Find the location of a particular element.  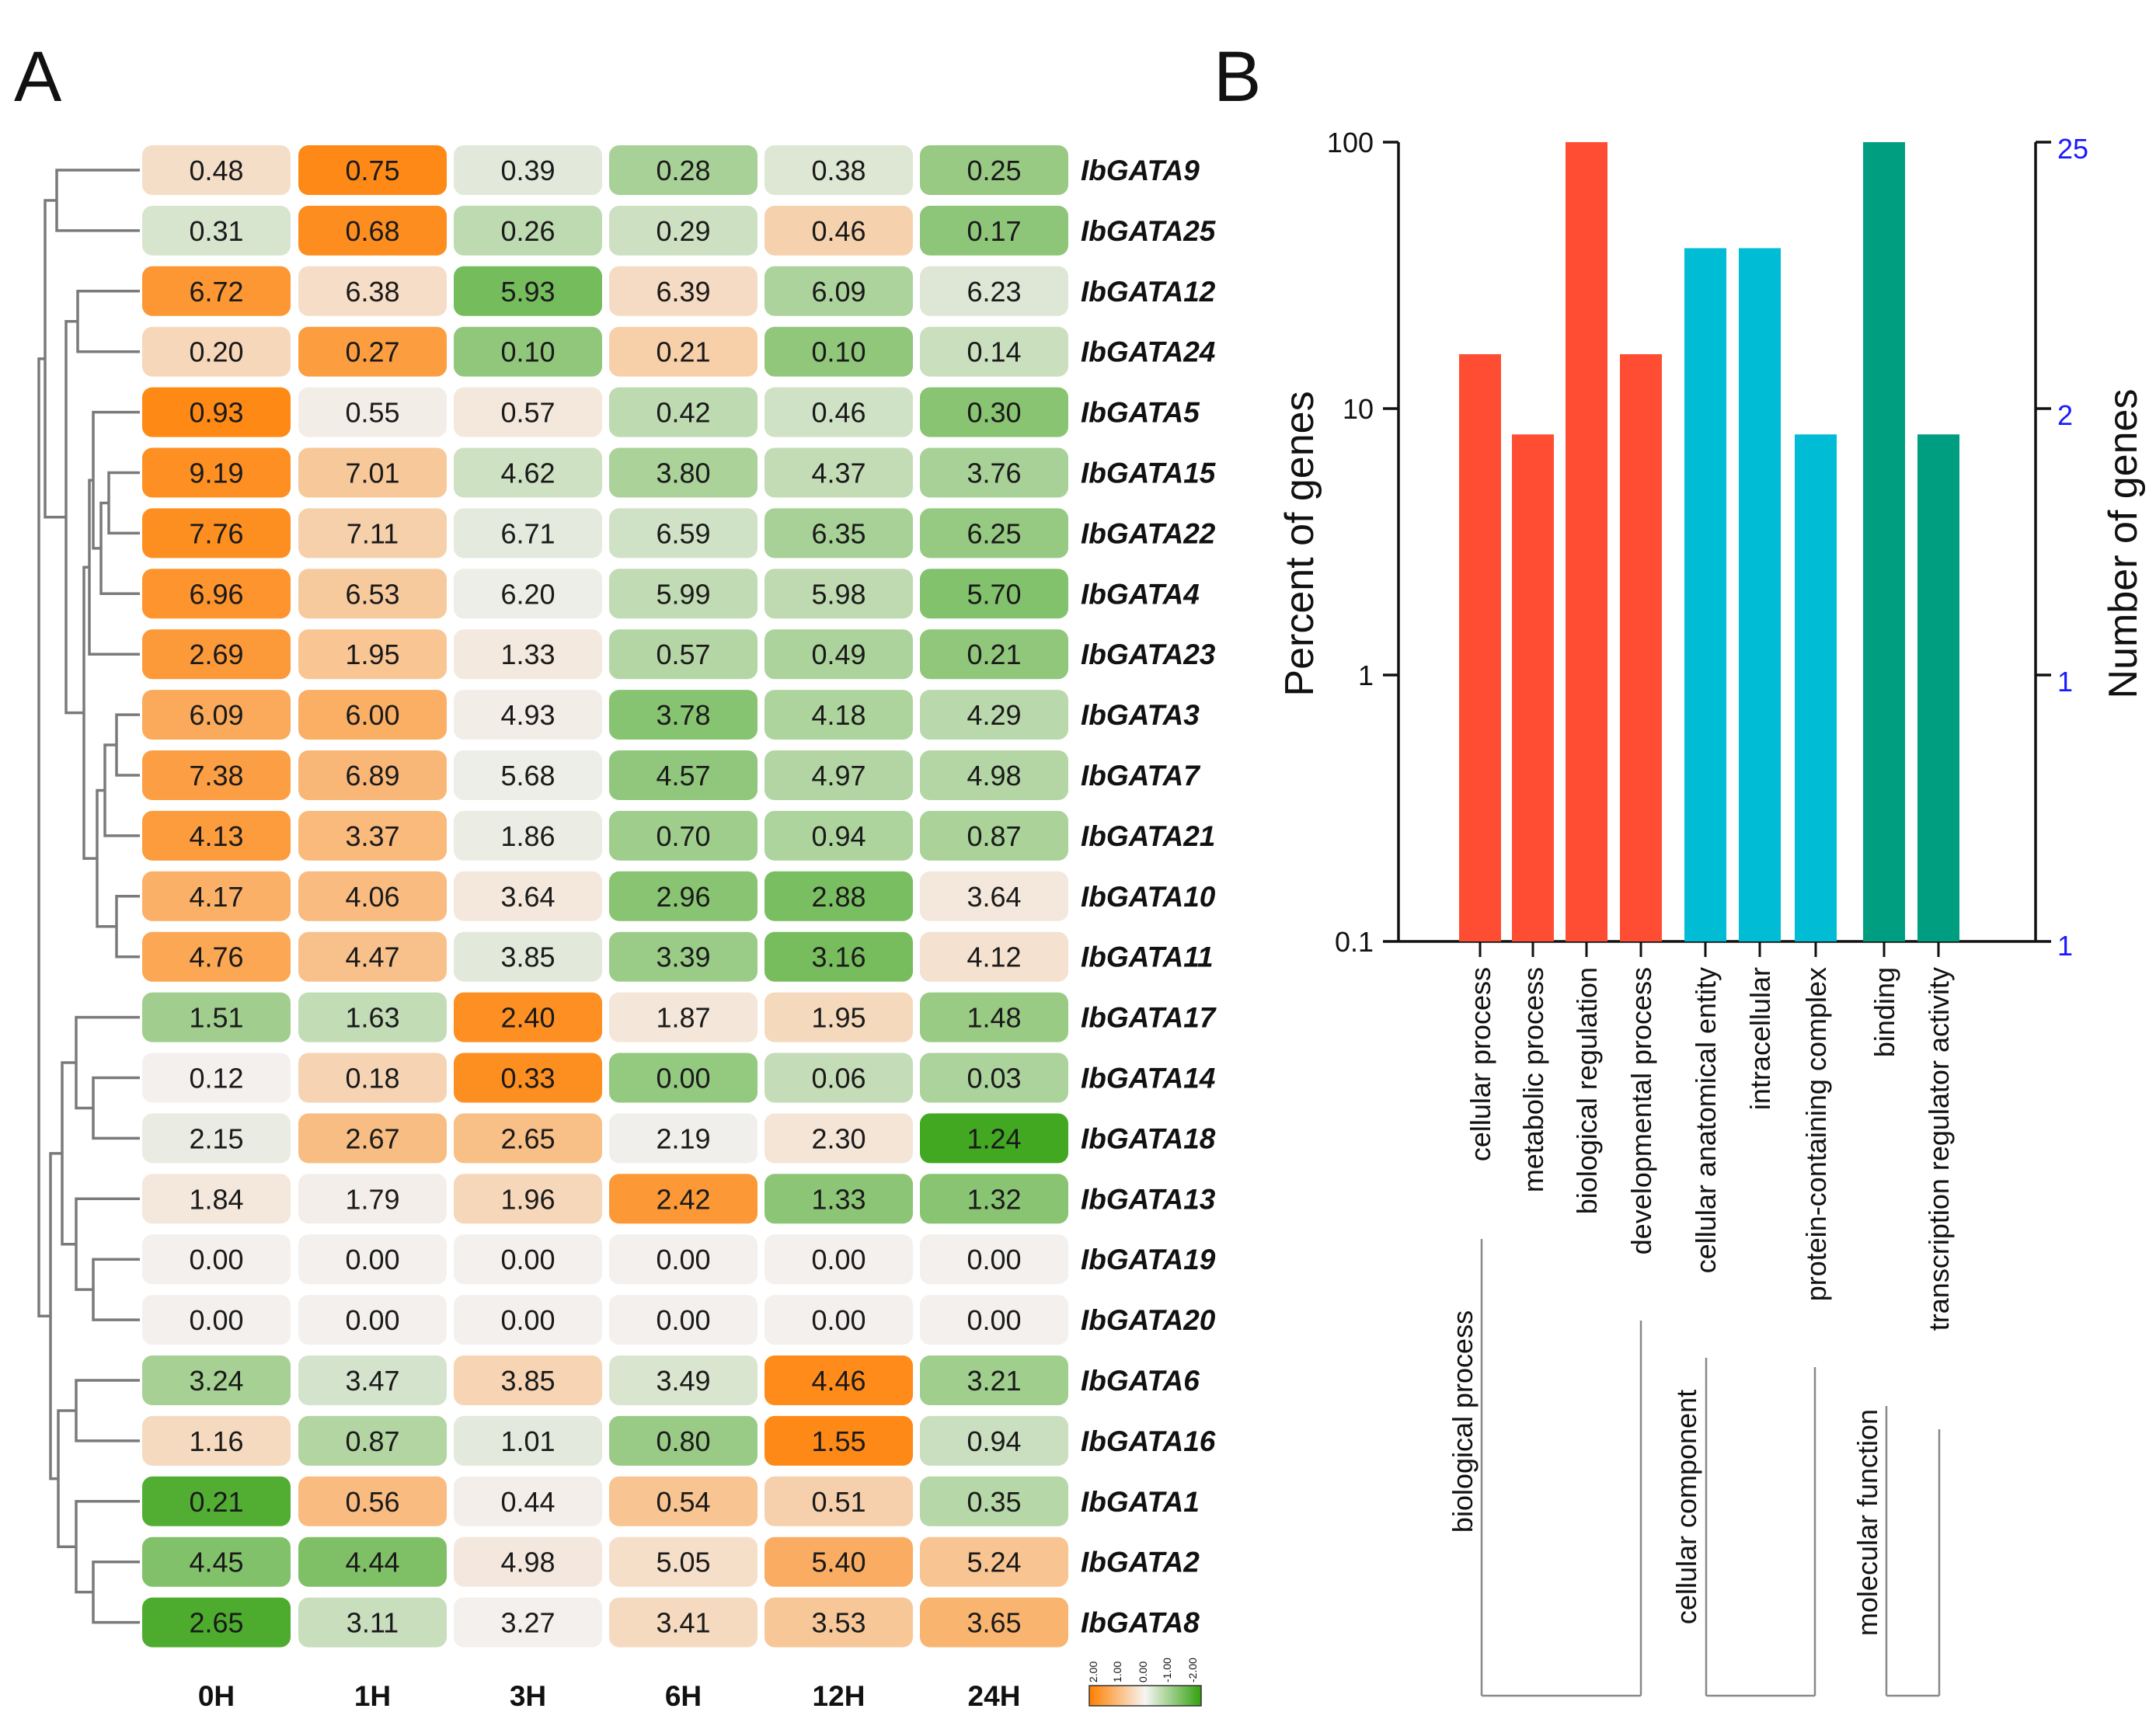

heat-cell-label: 1.84 is located at coordinates (216, 1199).